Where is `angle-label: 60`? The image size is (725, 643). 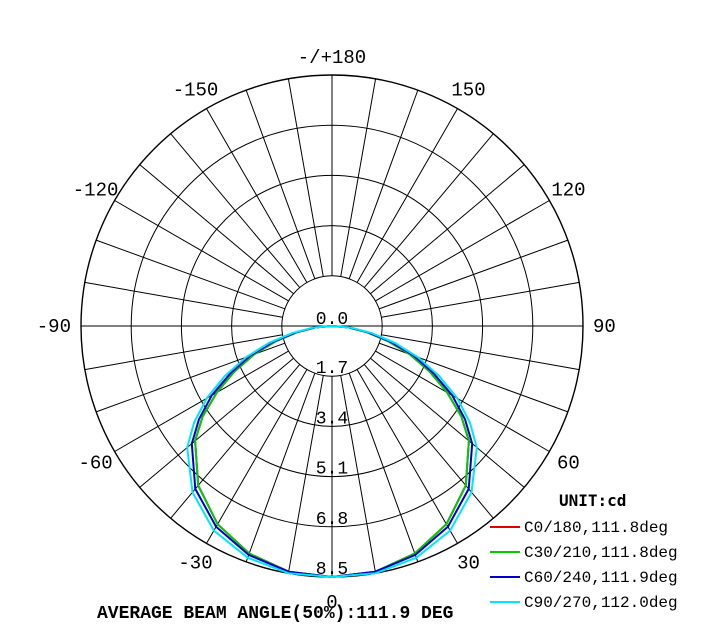
angle-label: 60 is located at coordinates (568, 464).